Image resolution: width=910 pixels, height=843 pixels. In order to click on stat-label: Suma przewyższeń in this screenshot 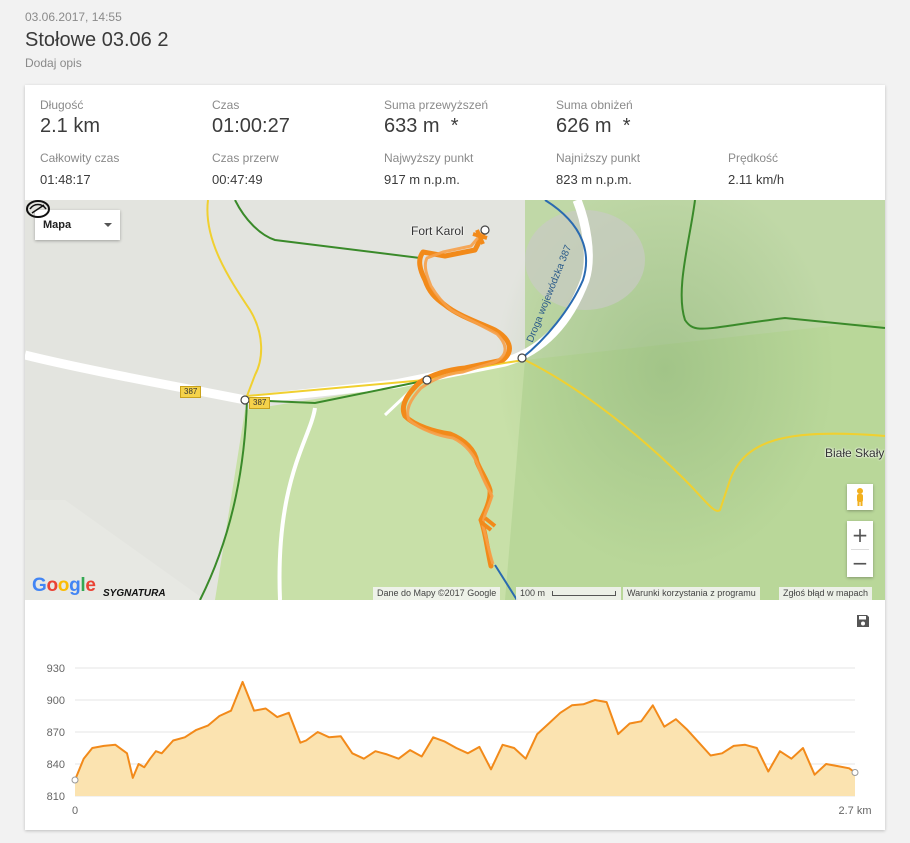, I will do `click(436, 105)`.